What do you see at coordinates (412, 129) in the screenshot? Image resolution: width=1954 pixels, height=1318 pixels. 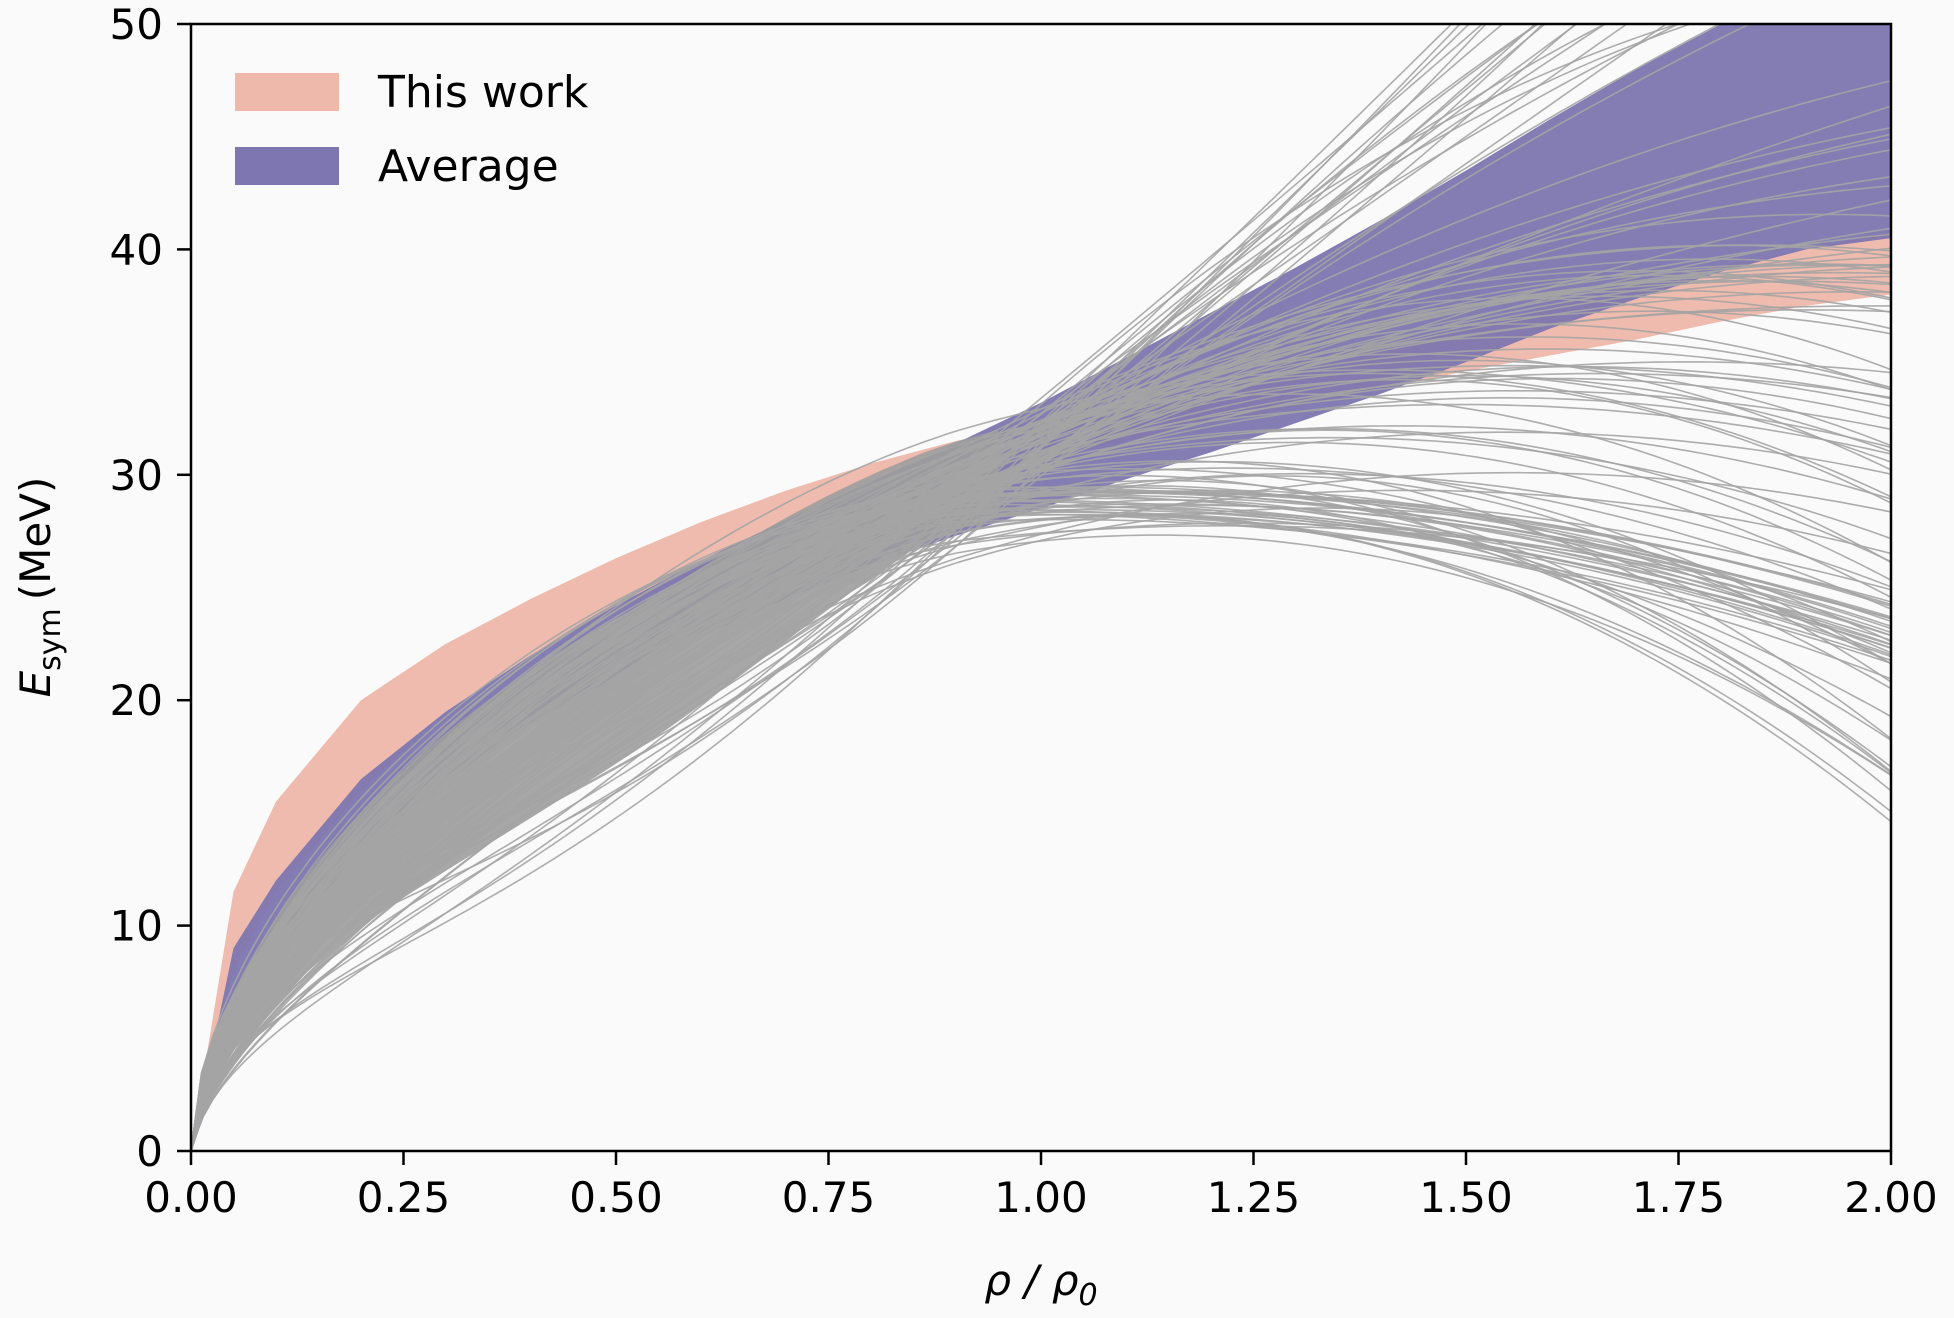 I see `legend: This work Average` at bounding box center [412, 129].